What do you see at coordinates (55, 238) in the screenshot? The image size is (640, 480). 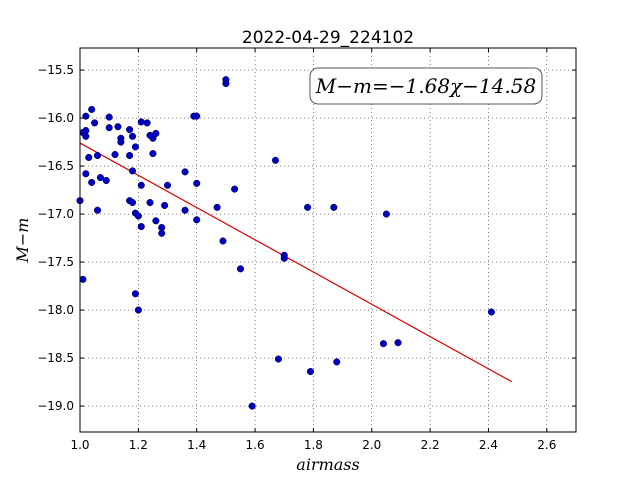 I see `y-tick-labels: −15.5 −16.0 −16.5 −17.0 −17.5 −18.0 −18.5 −19.0` at bounding box center [55, 238].